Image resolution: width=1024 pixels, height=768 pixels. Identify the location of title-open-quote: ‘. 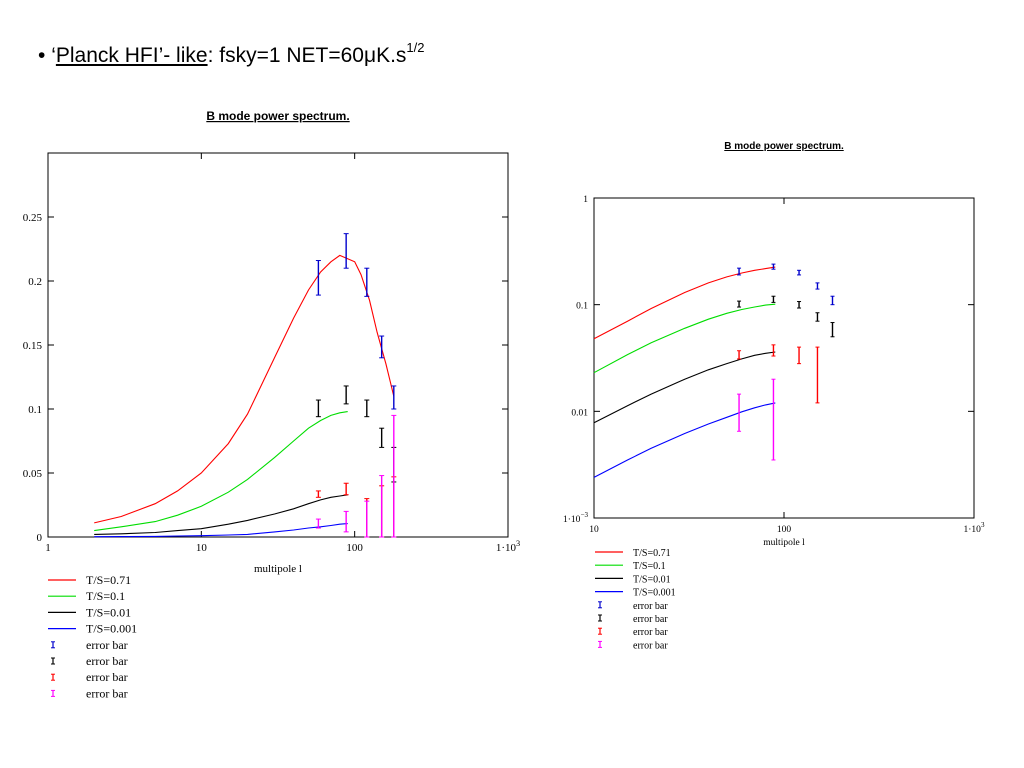
(53, 55).